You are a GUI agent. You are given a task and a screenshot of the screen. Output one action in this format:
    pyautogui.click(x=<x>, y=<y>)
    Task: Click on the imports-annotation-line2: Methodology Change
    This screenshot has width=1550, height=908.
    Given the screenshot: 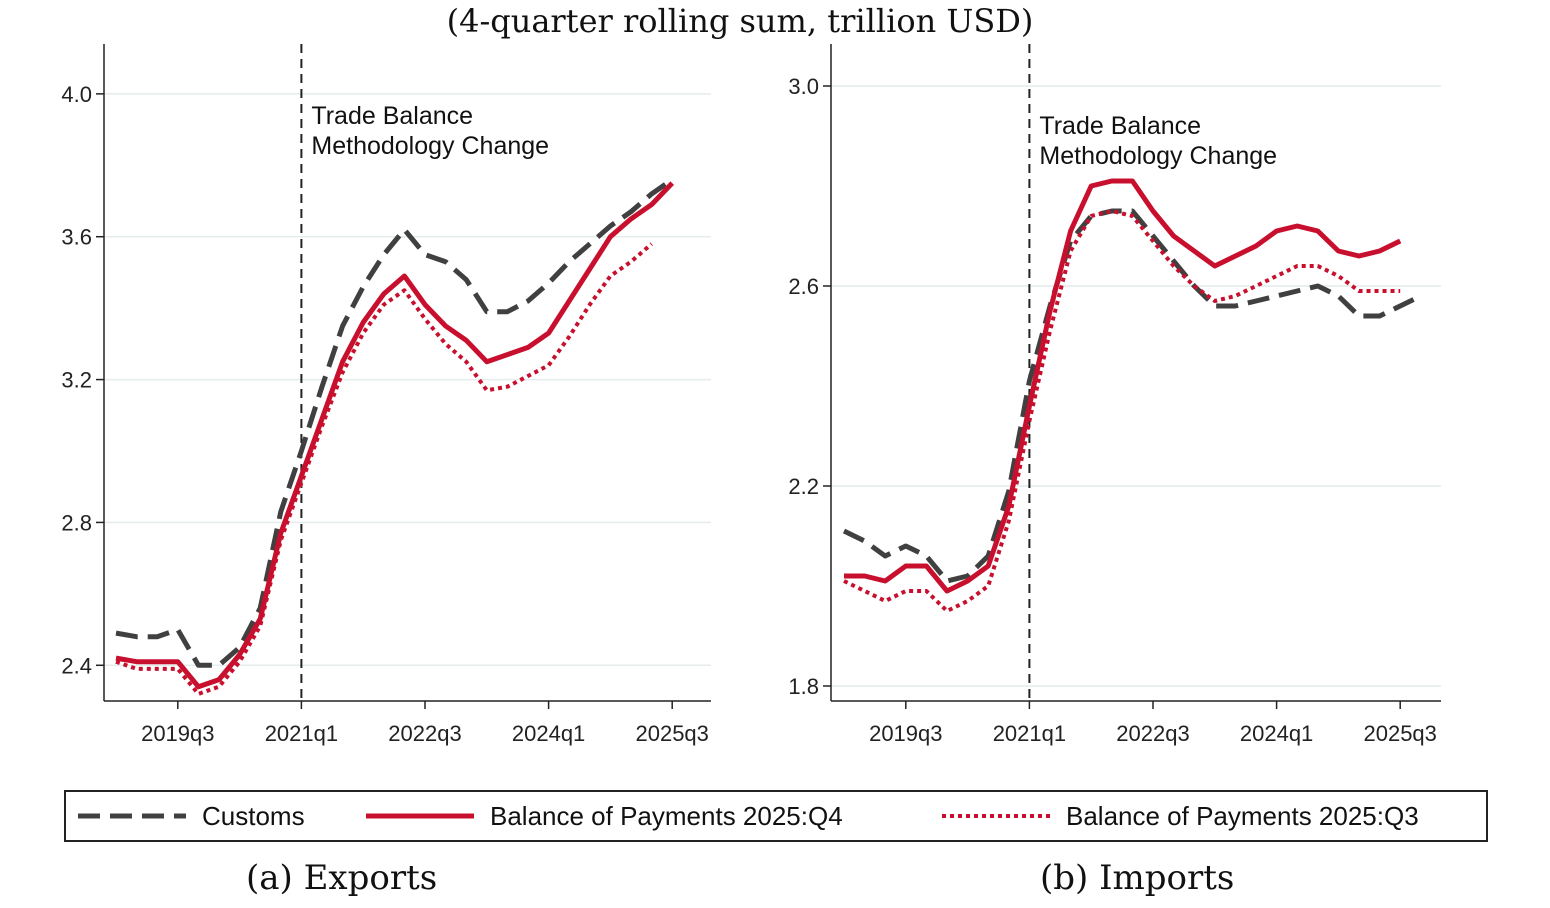 What is the action you would take?
    pyautogui.click(x=1158, y=156)
    